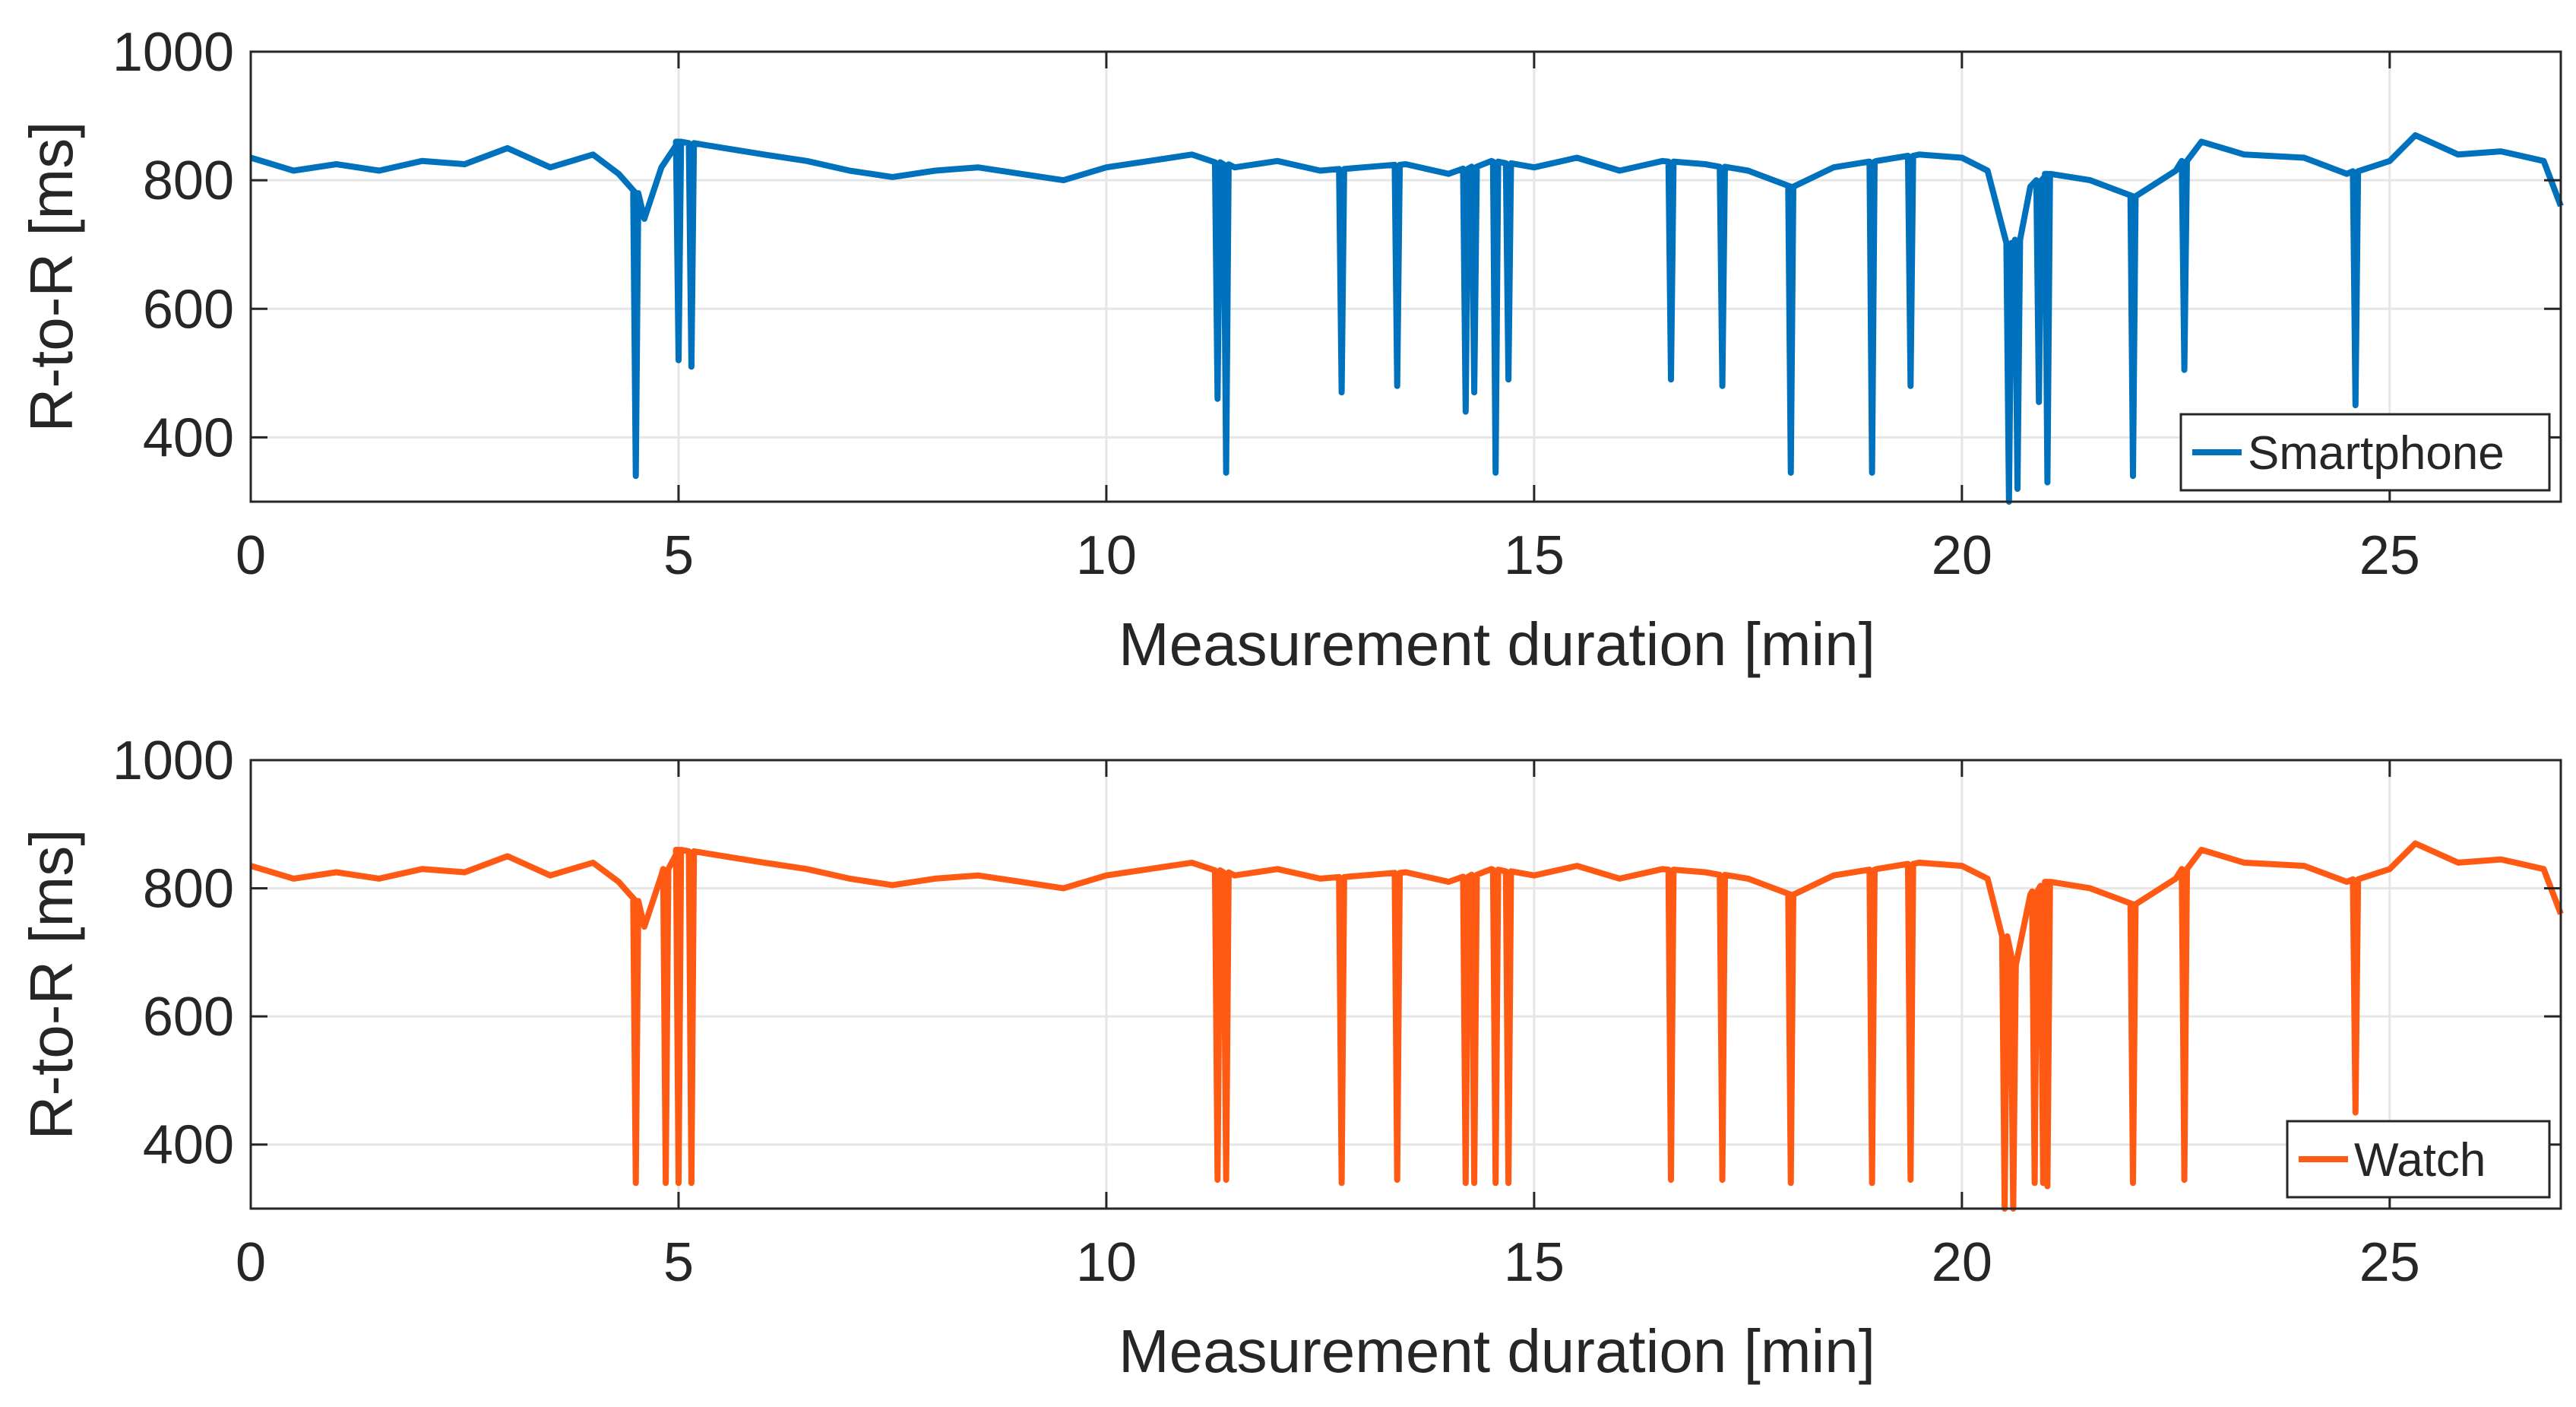 The height and width of the screenshot is (1407, 2576). I want to click on legend-box, so click(2365, 452).